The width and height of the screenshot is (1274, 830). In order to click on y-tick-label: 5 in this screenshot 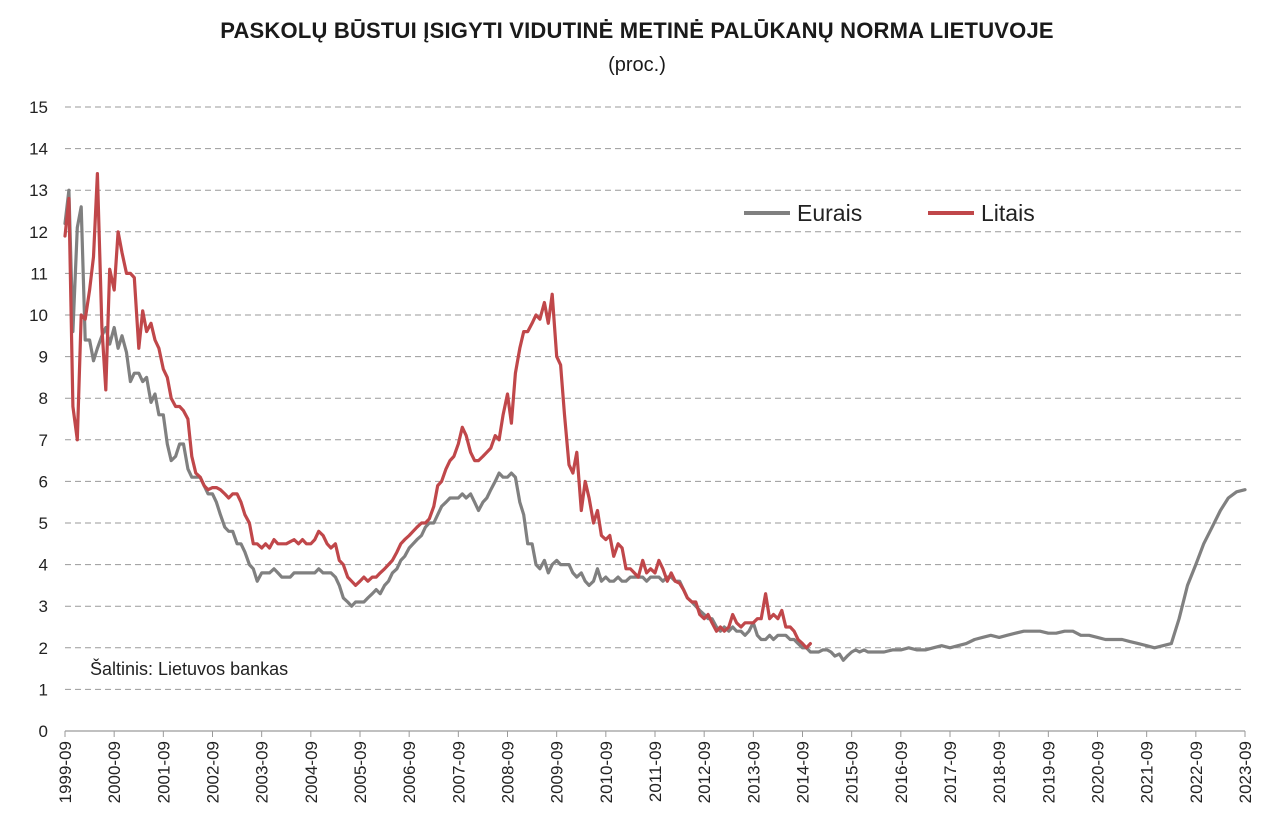, I will do `click(43, 523)`.